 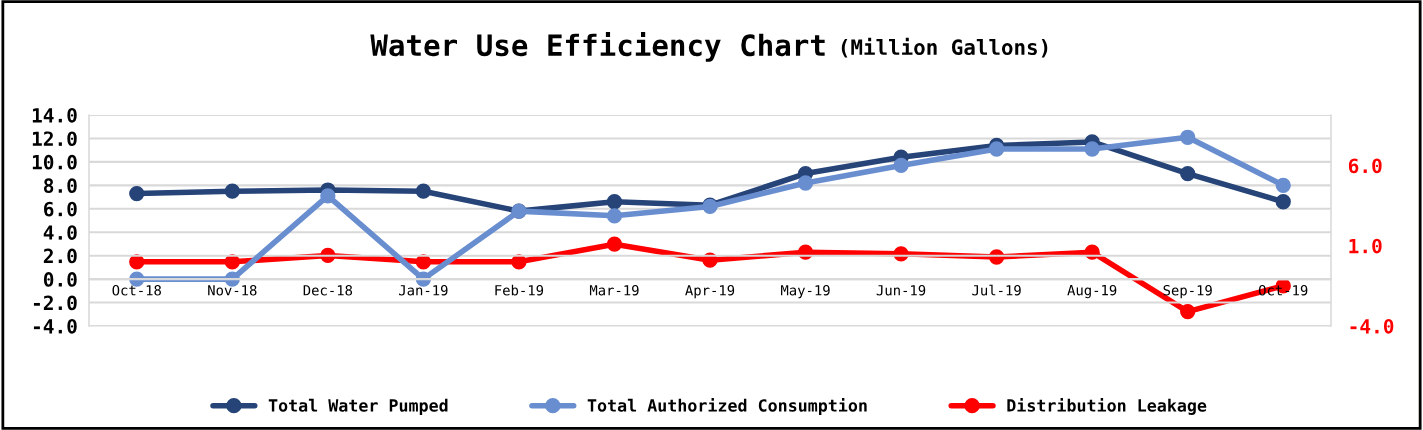 I want to click on y-tick-label: -4.0, so click(x=55, y=326).